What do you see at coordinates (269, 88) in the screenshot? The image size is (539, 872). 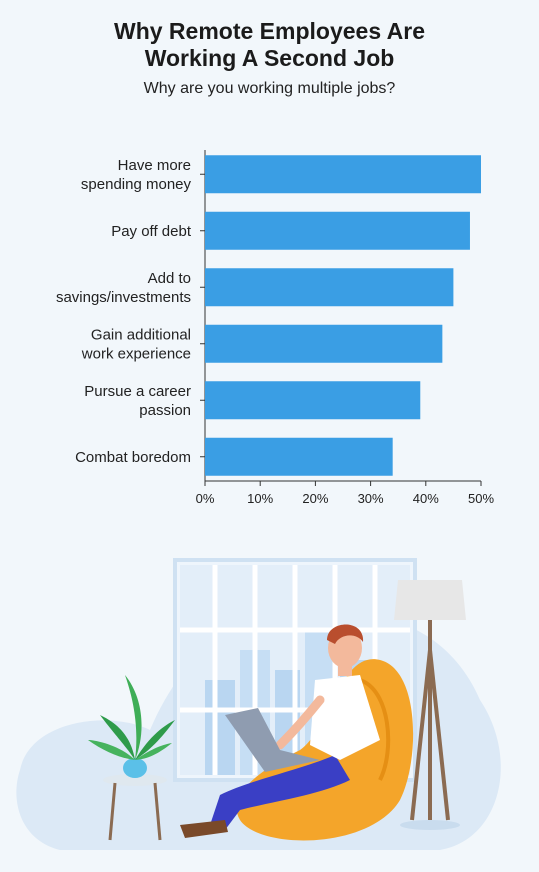 I see `chart-subtitle: Why are you working multiple jobs?` at bounding box center [269, 88].